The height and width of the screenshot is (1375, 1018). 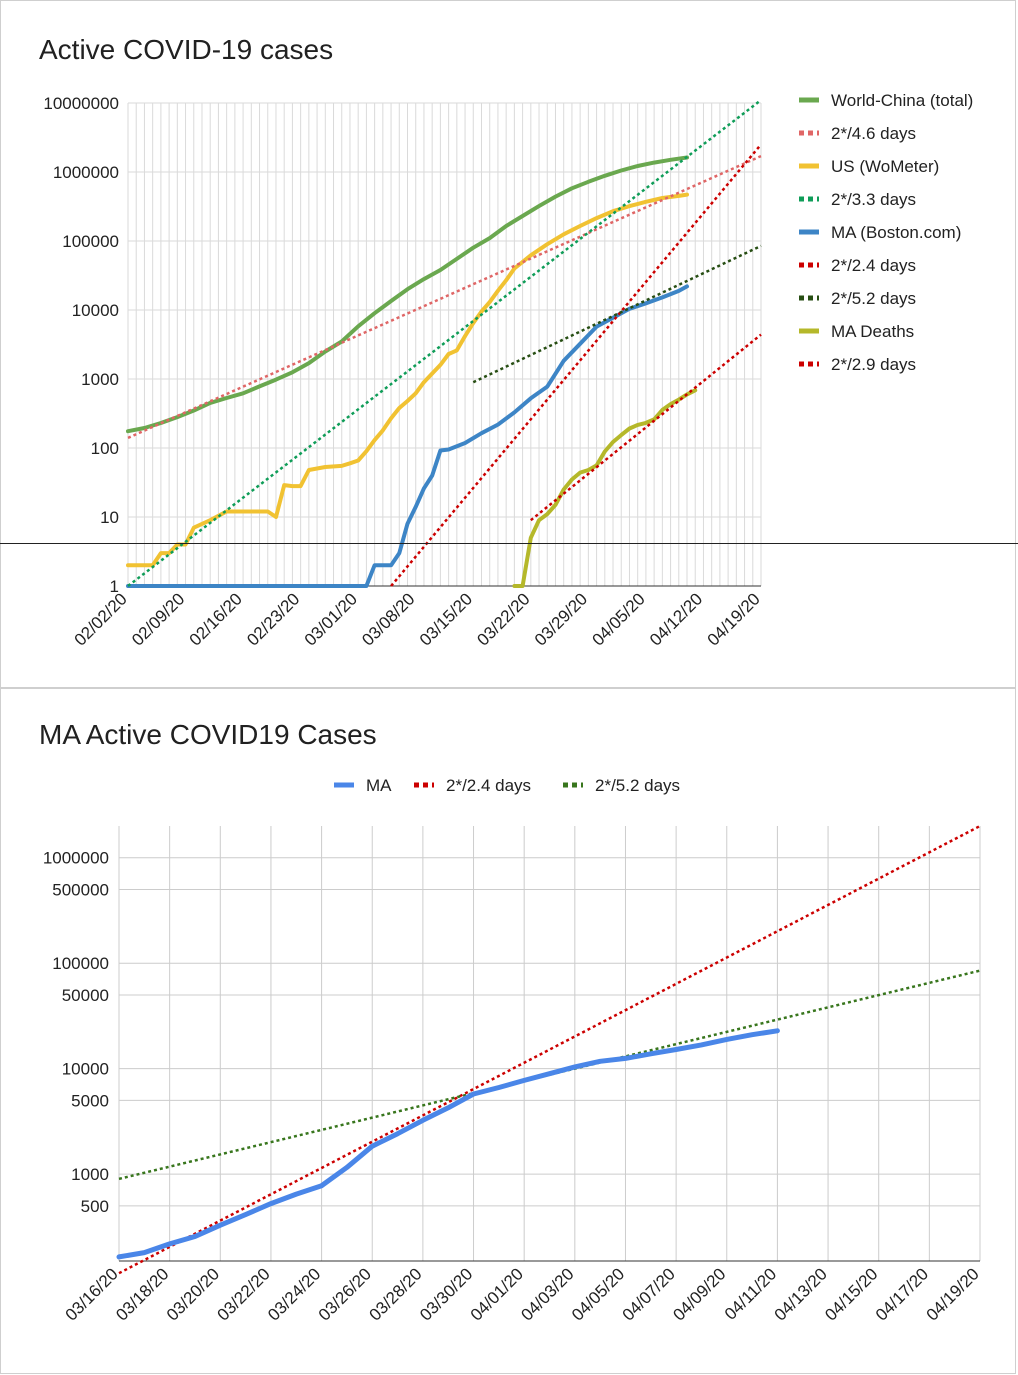 I want to click on x-tick-label: 03/26/20, so click(x=345, y=1294).